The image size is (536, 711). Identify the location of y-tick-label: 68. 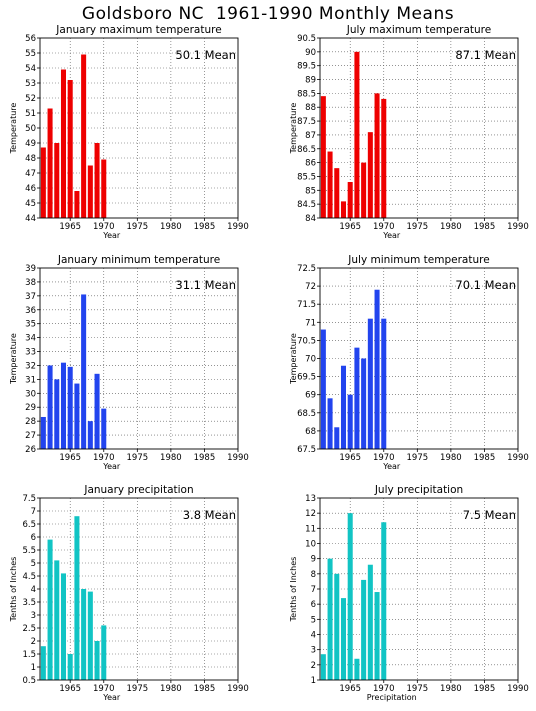
(310, 432).